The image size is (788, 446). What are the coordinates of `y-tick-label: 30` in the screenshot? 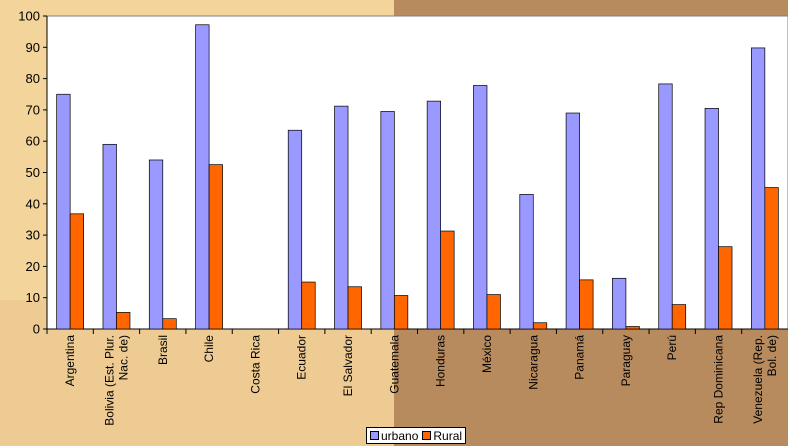 It's located at (33, 235).